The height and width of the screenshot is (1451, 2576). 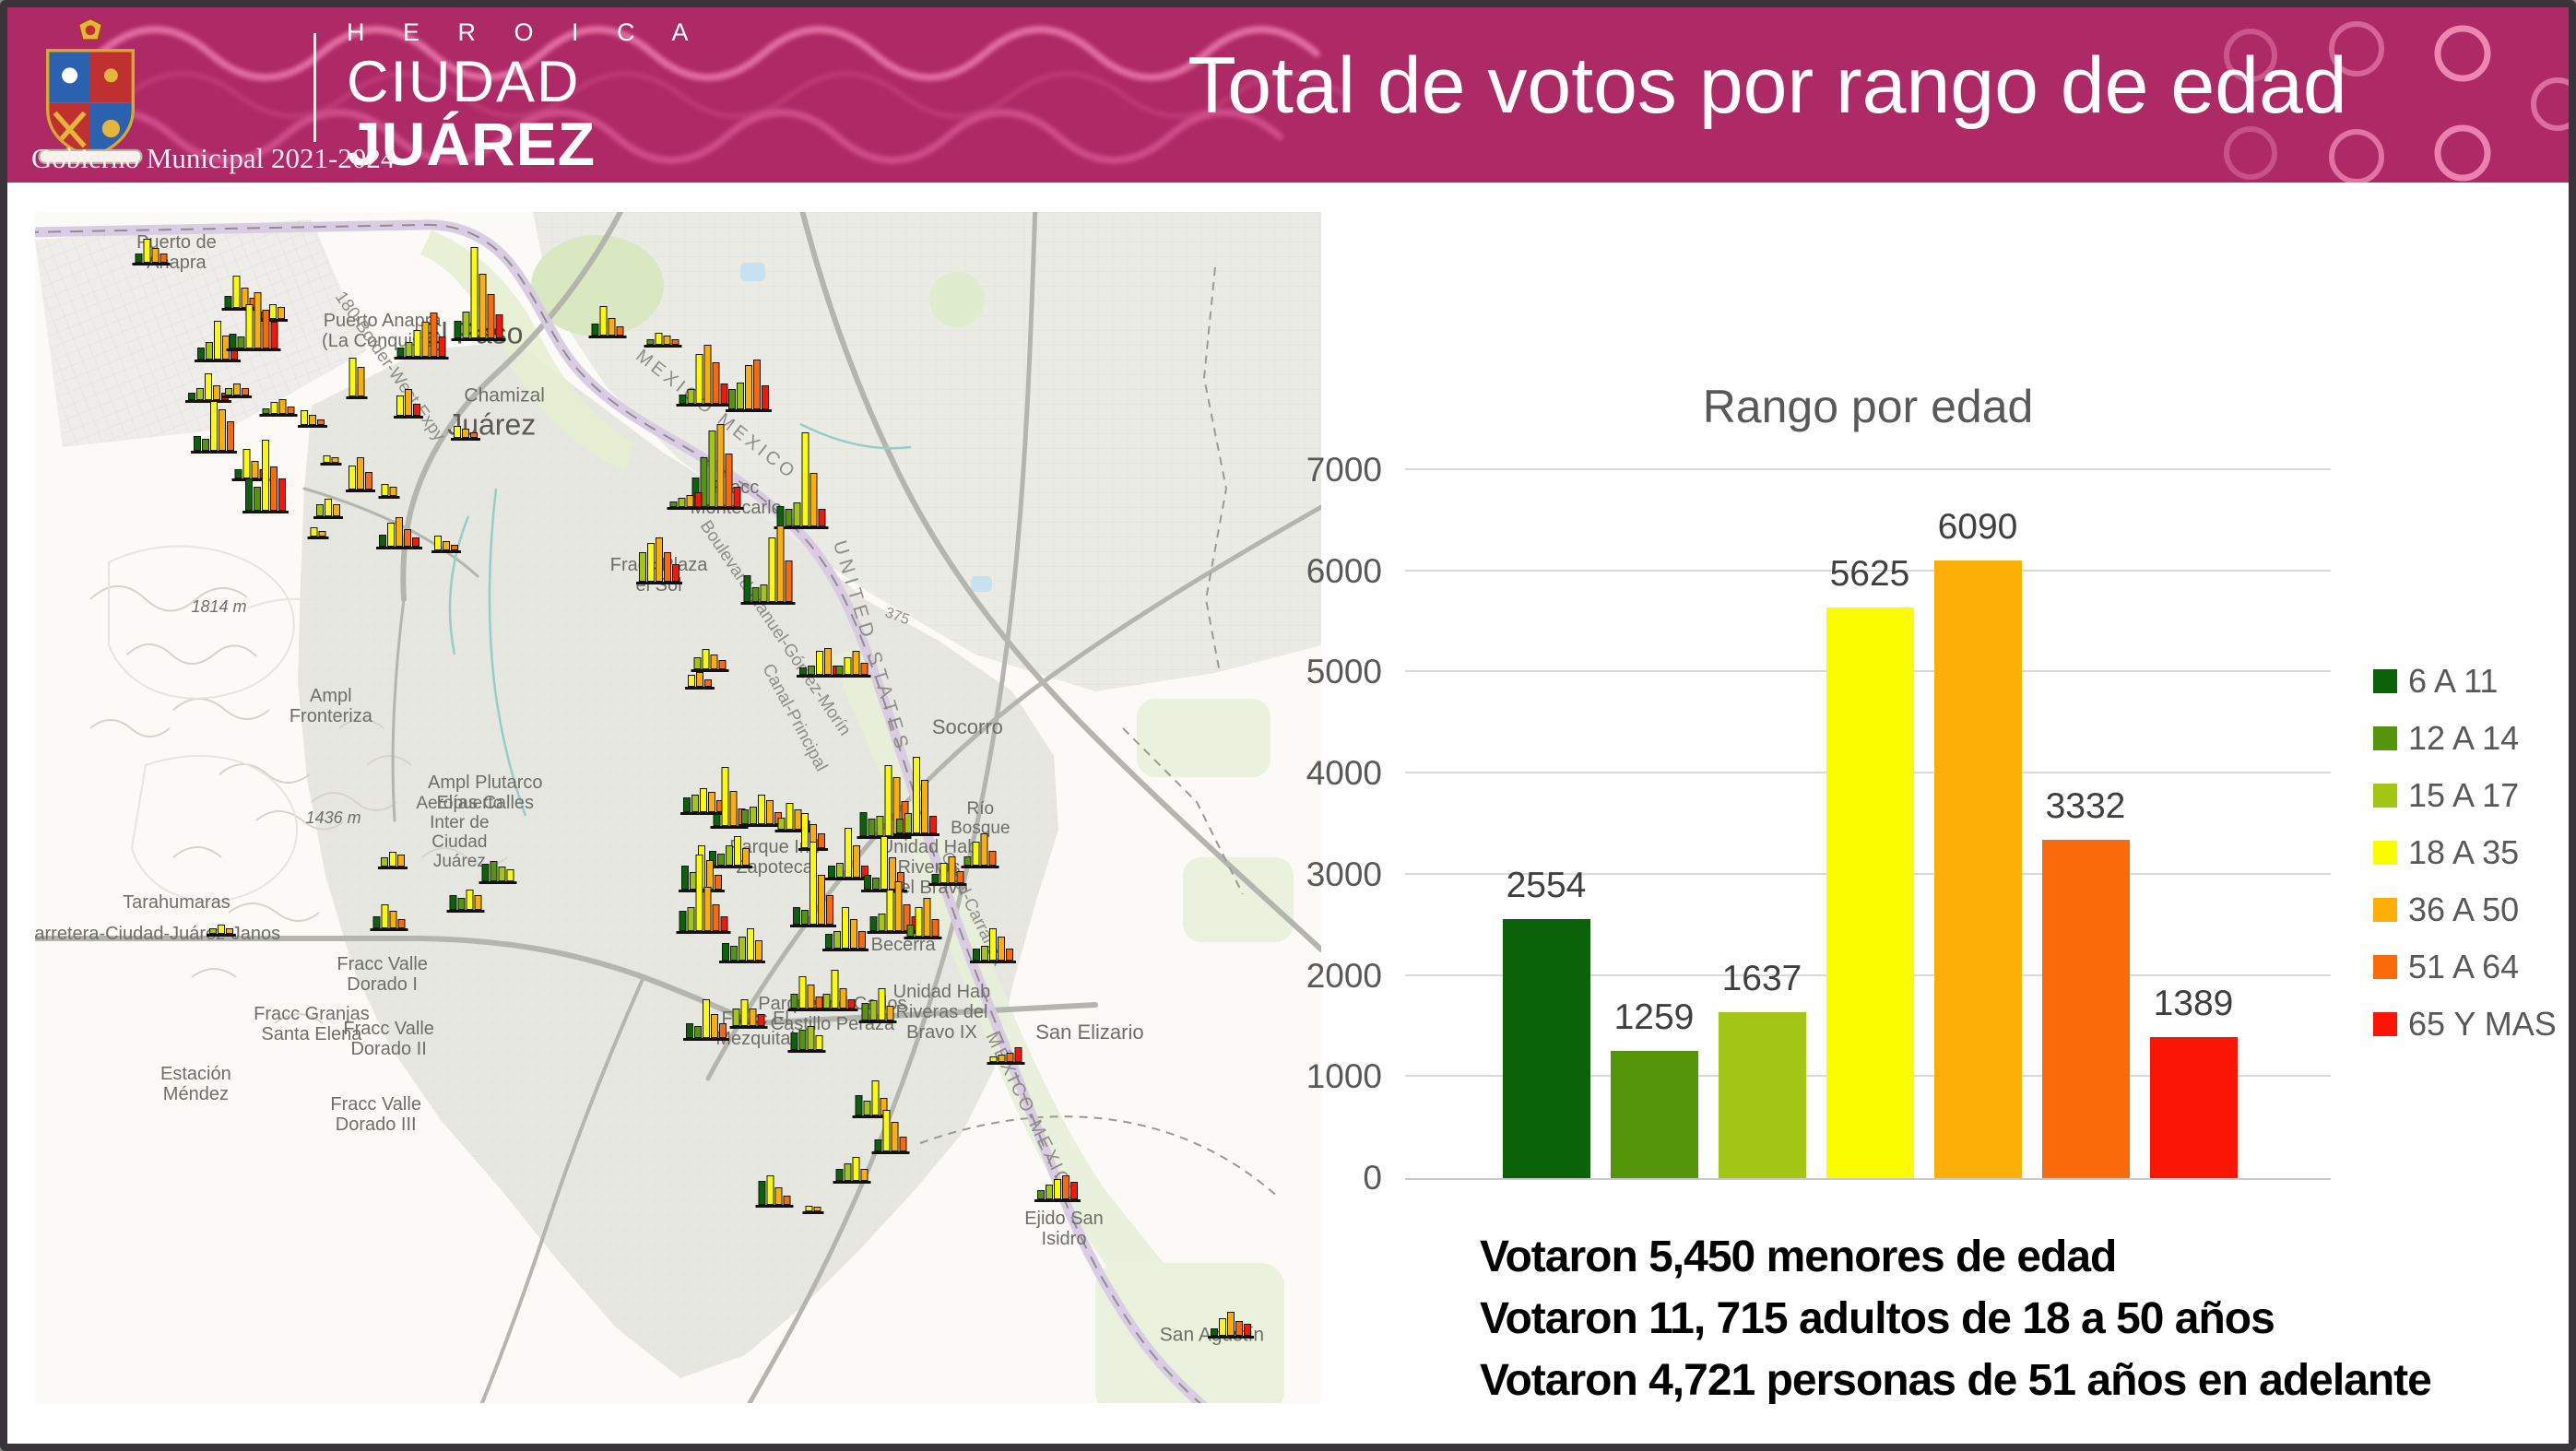 What do you see at coordinates (219, 607) in the screenshot?
I see `map-label-elevation-1814: 1814 m` at bounding box center [219, 607].